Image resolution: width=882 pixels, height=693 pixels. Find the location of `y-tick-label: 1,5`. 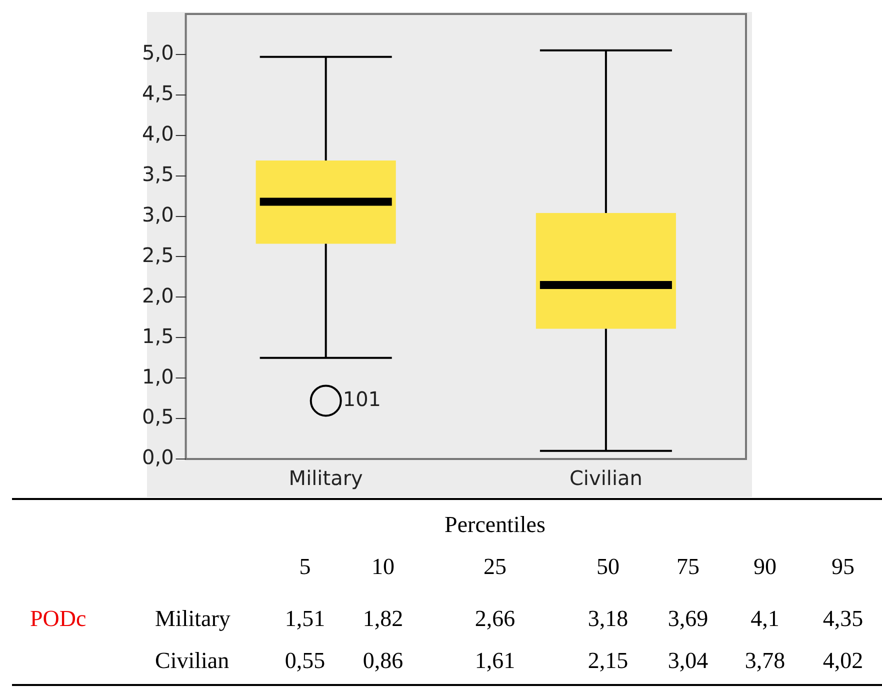

y-tick-label: 1,5 is located at coordinates (158, 336).